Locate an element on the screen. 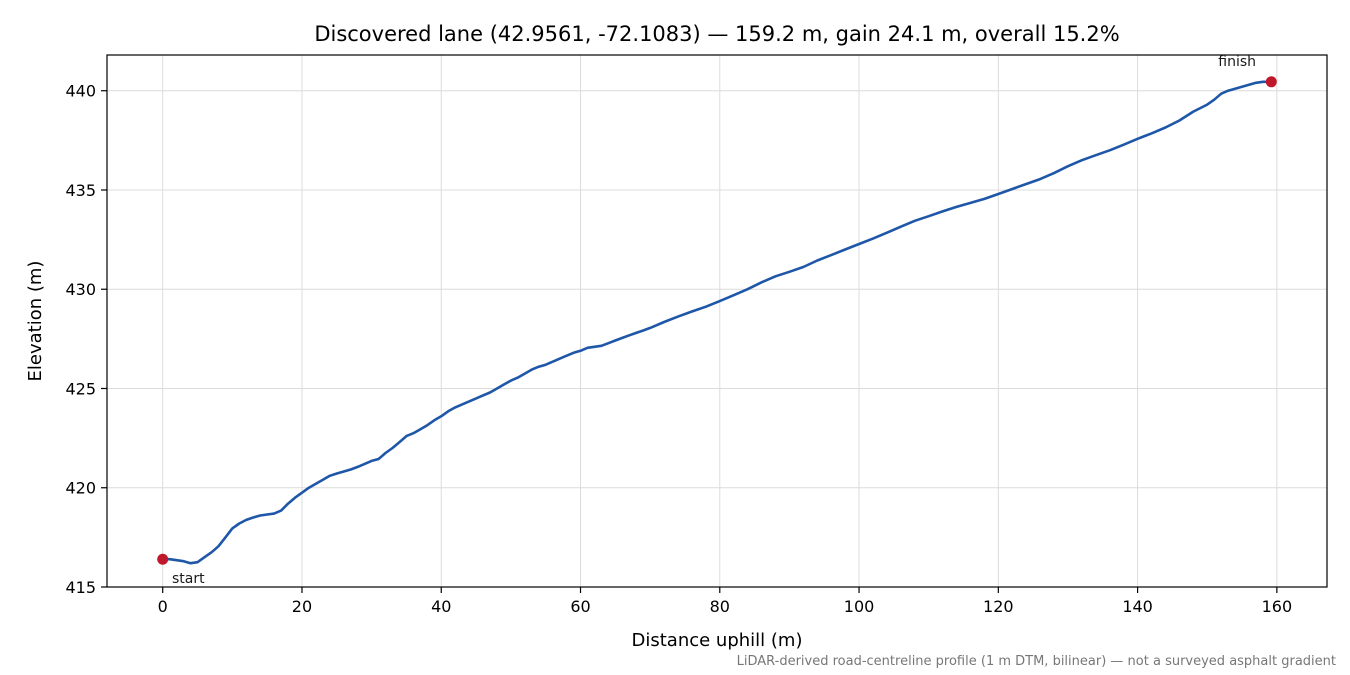 This screenshot has height=675, width=1350. finish-marker is located at coordinates (1271, 82).